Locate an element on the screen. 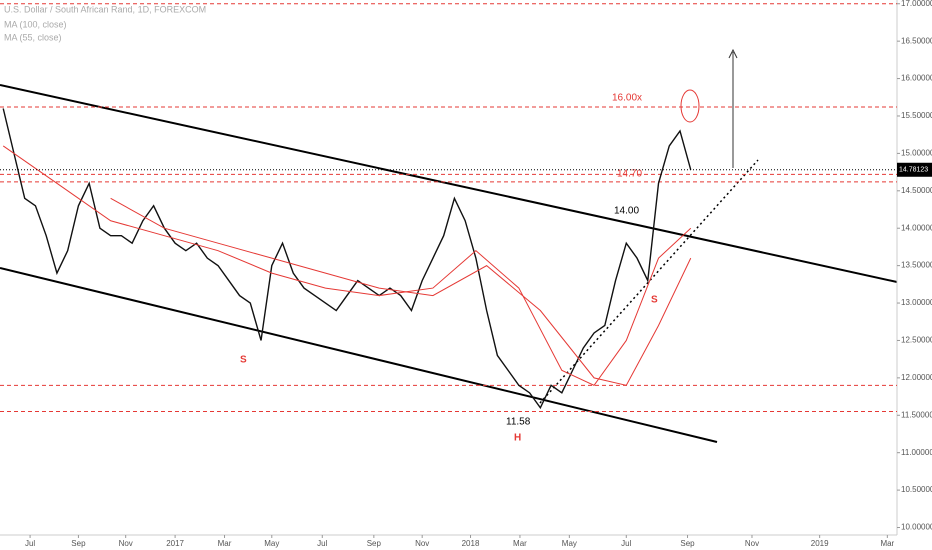 This screenshot has width=932, height=550. y-tick-label: 11.50000 is located at coordinates (916, 414).